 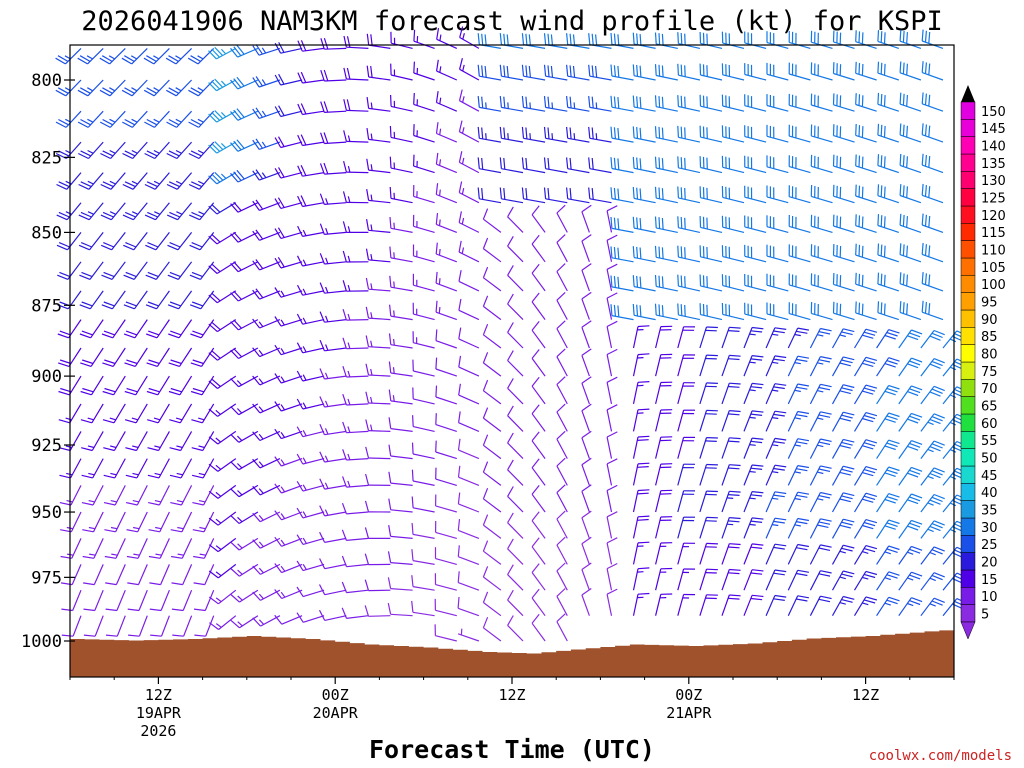 What do you see at coordinates (158, 731) in the screenshot?
I see `x-tick-label: 2026` at bounding box center [158, 731].